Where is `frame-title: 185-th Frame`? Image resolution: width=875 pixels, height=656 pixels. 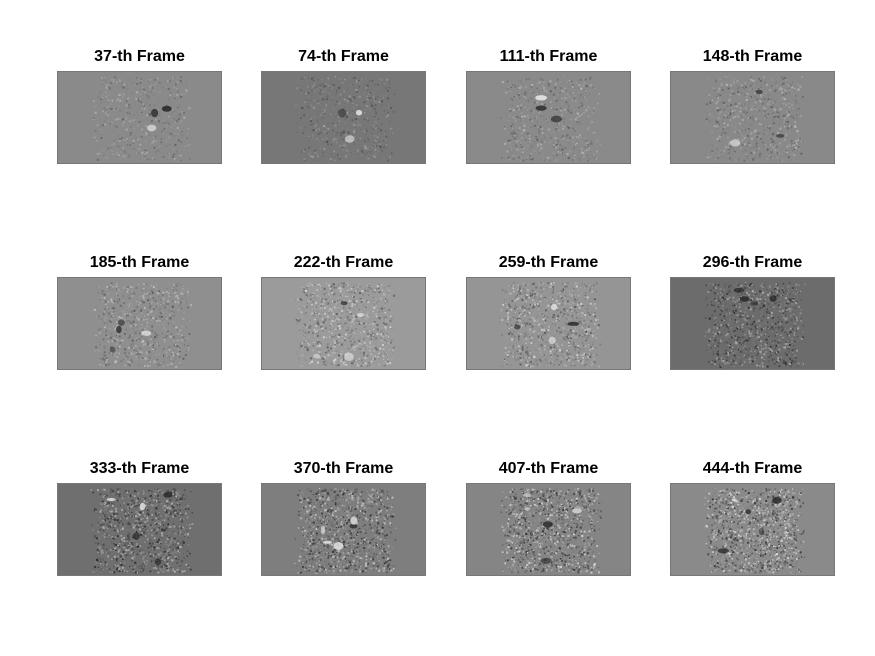 frame-title: 185-th Frame is located at coordinates (139, 262).